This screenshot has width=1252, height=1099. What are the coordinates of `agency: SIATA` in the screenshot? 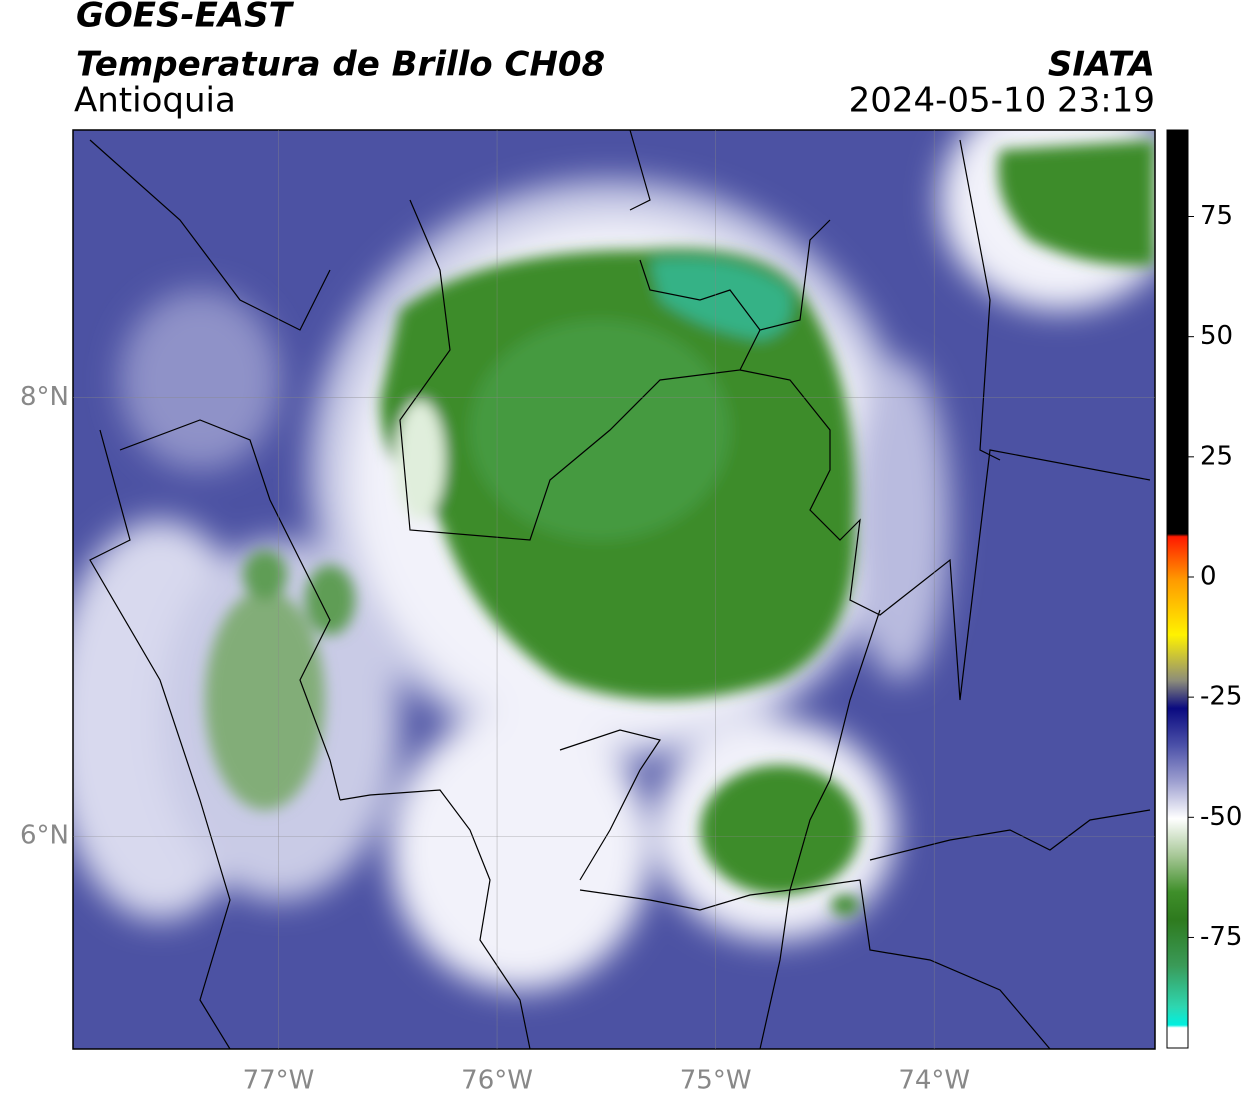 It's located at (1101, 65).